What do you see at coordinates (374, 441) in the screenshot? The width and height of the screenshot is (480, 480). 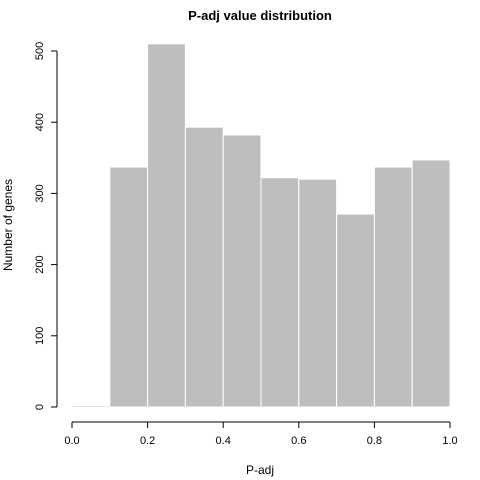 I see `x-tick-label: 0.8` at bounding box center [374, 441].